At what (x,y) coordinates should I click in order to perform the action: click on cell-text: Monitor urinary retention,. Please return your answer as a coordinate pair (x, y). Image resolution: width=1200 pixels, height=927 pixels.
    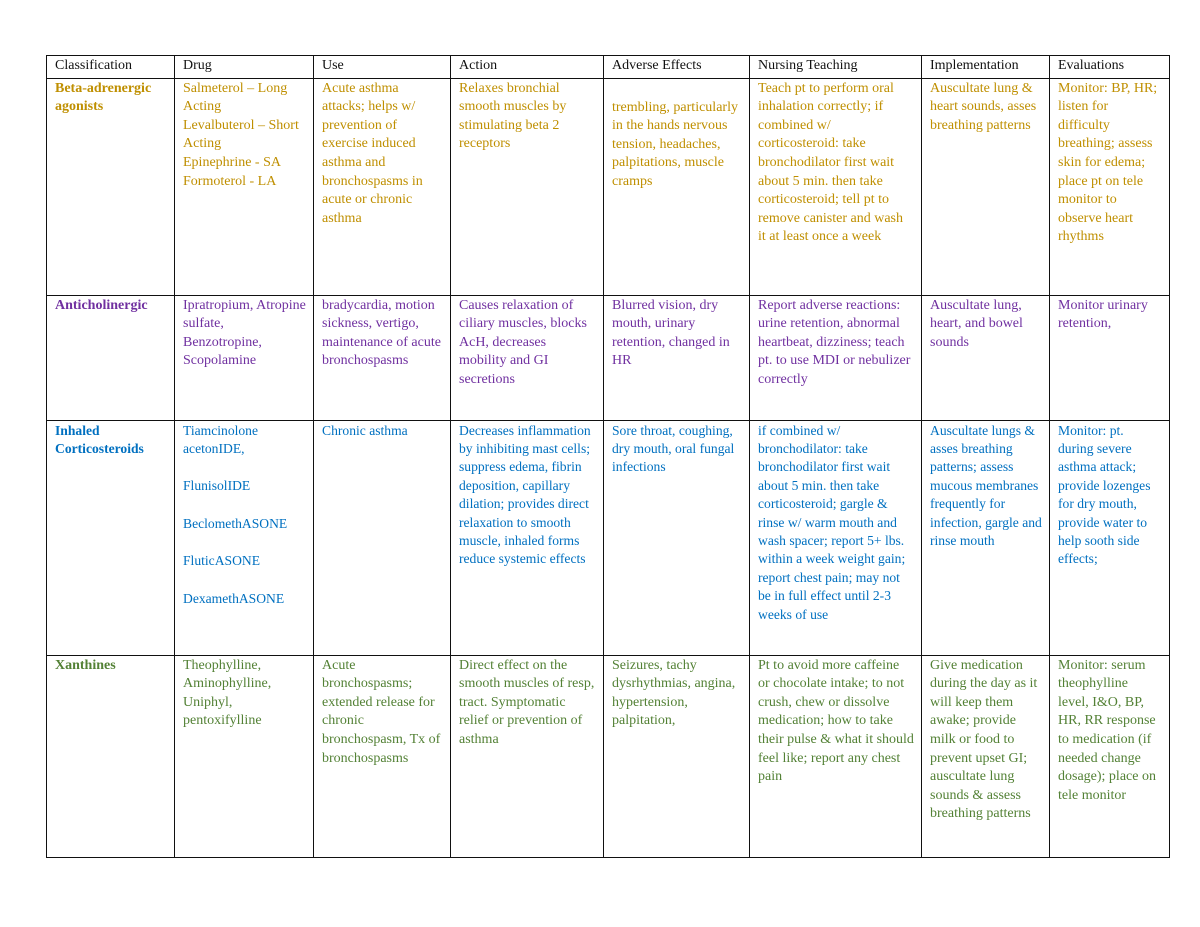
    Looking at the image, I should click on (1103, 314).